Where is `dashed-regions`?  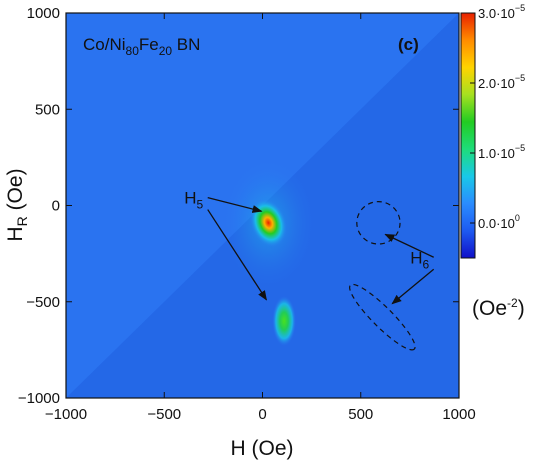
dashed-regions is located at coordinates (382, 276).